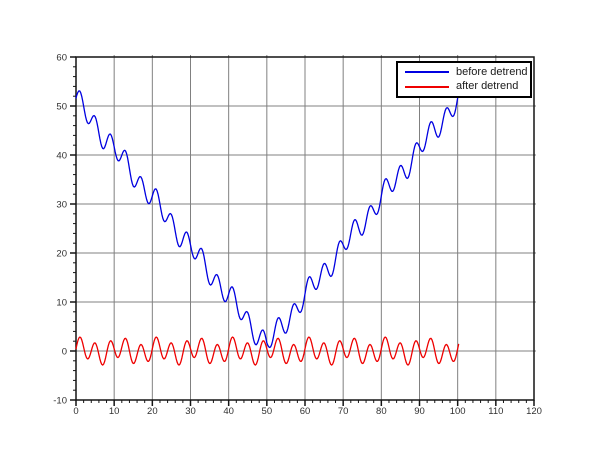  I want to click on legend-entry-after-detrend: after detrend, so click(464, 87).